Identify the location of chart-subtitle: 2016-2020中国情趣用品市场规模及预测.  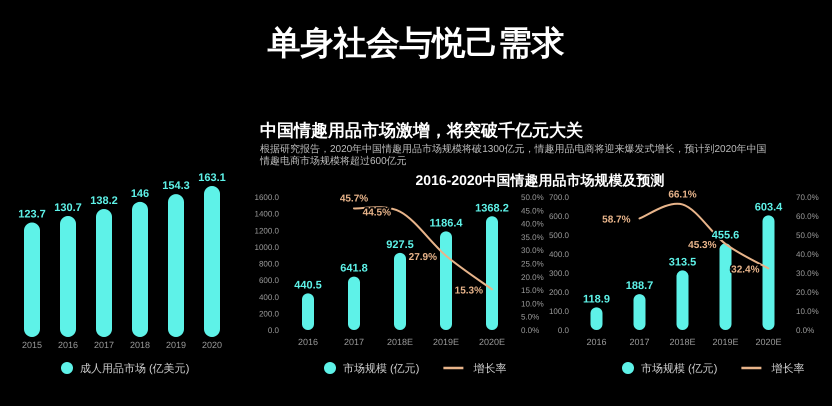
(540, 180).